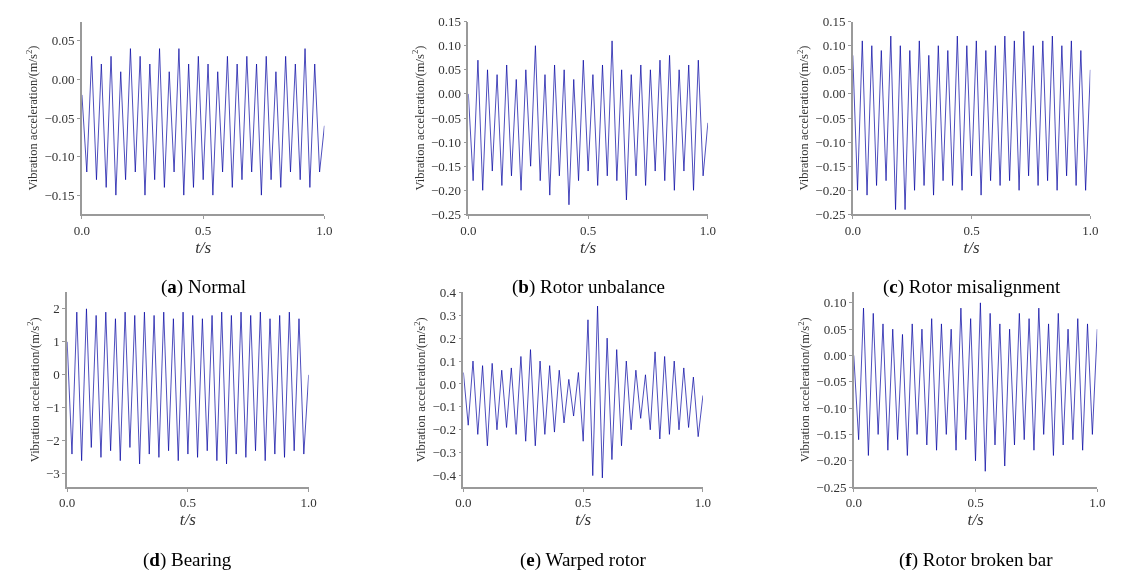 This screenshot has width=1123, height=572. Describe the element at coordinates (444, 476) in the screenshot. I see `y-tick-label: −0.4` at that location.